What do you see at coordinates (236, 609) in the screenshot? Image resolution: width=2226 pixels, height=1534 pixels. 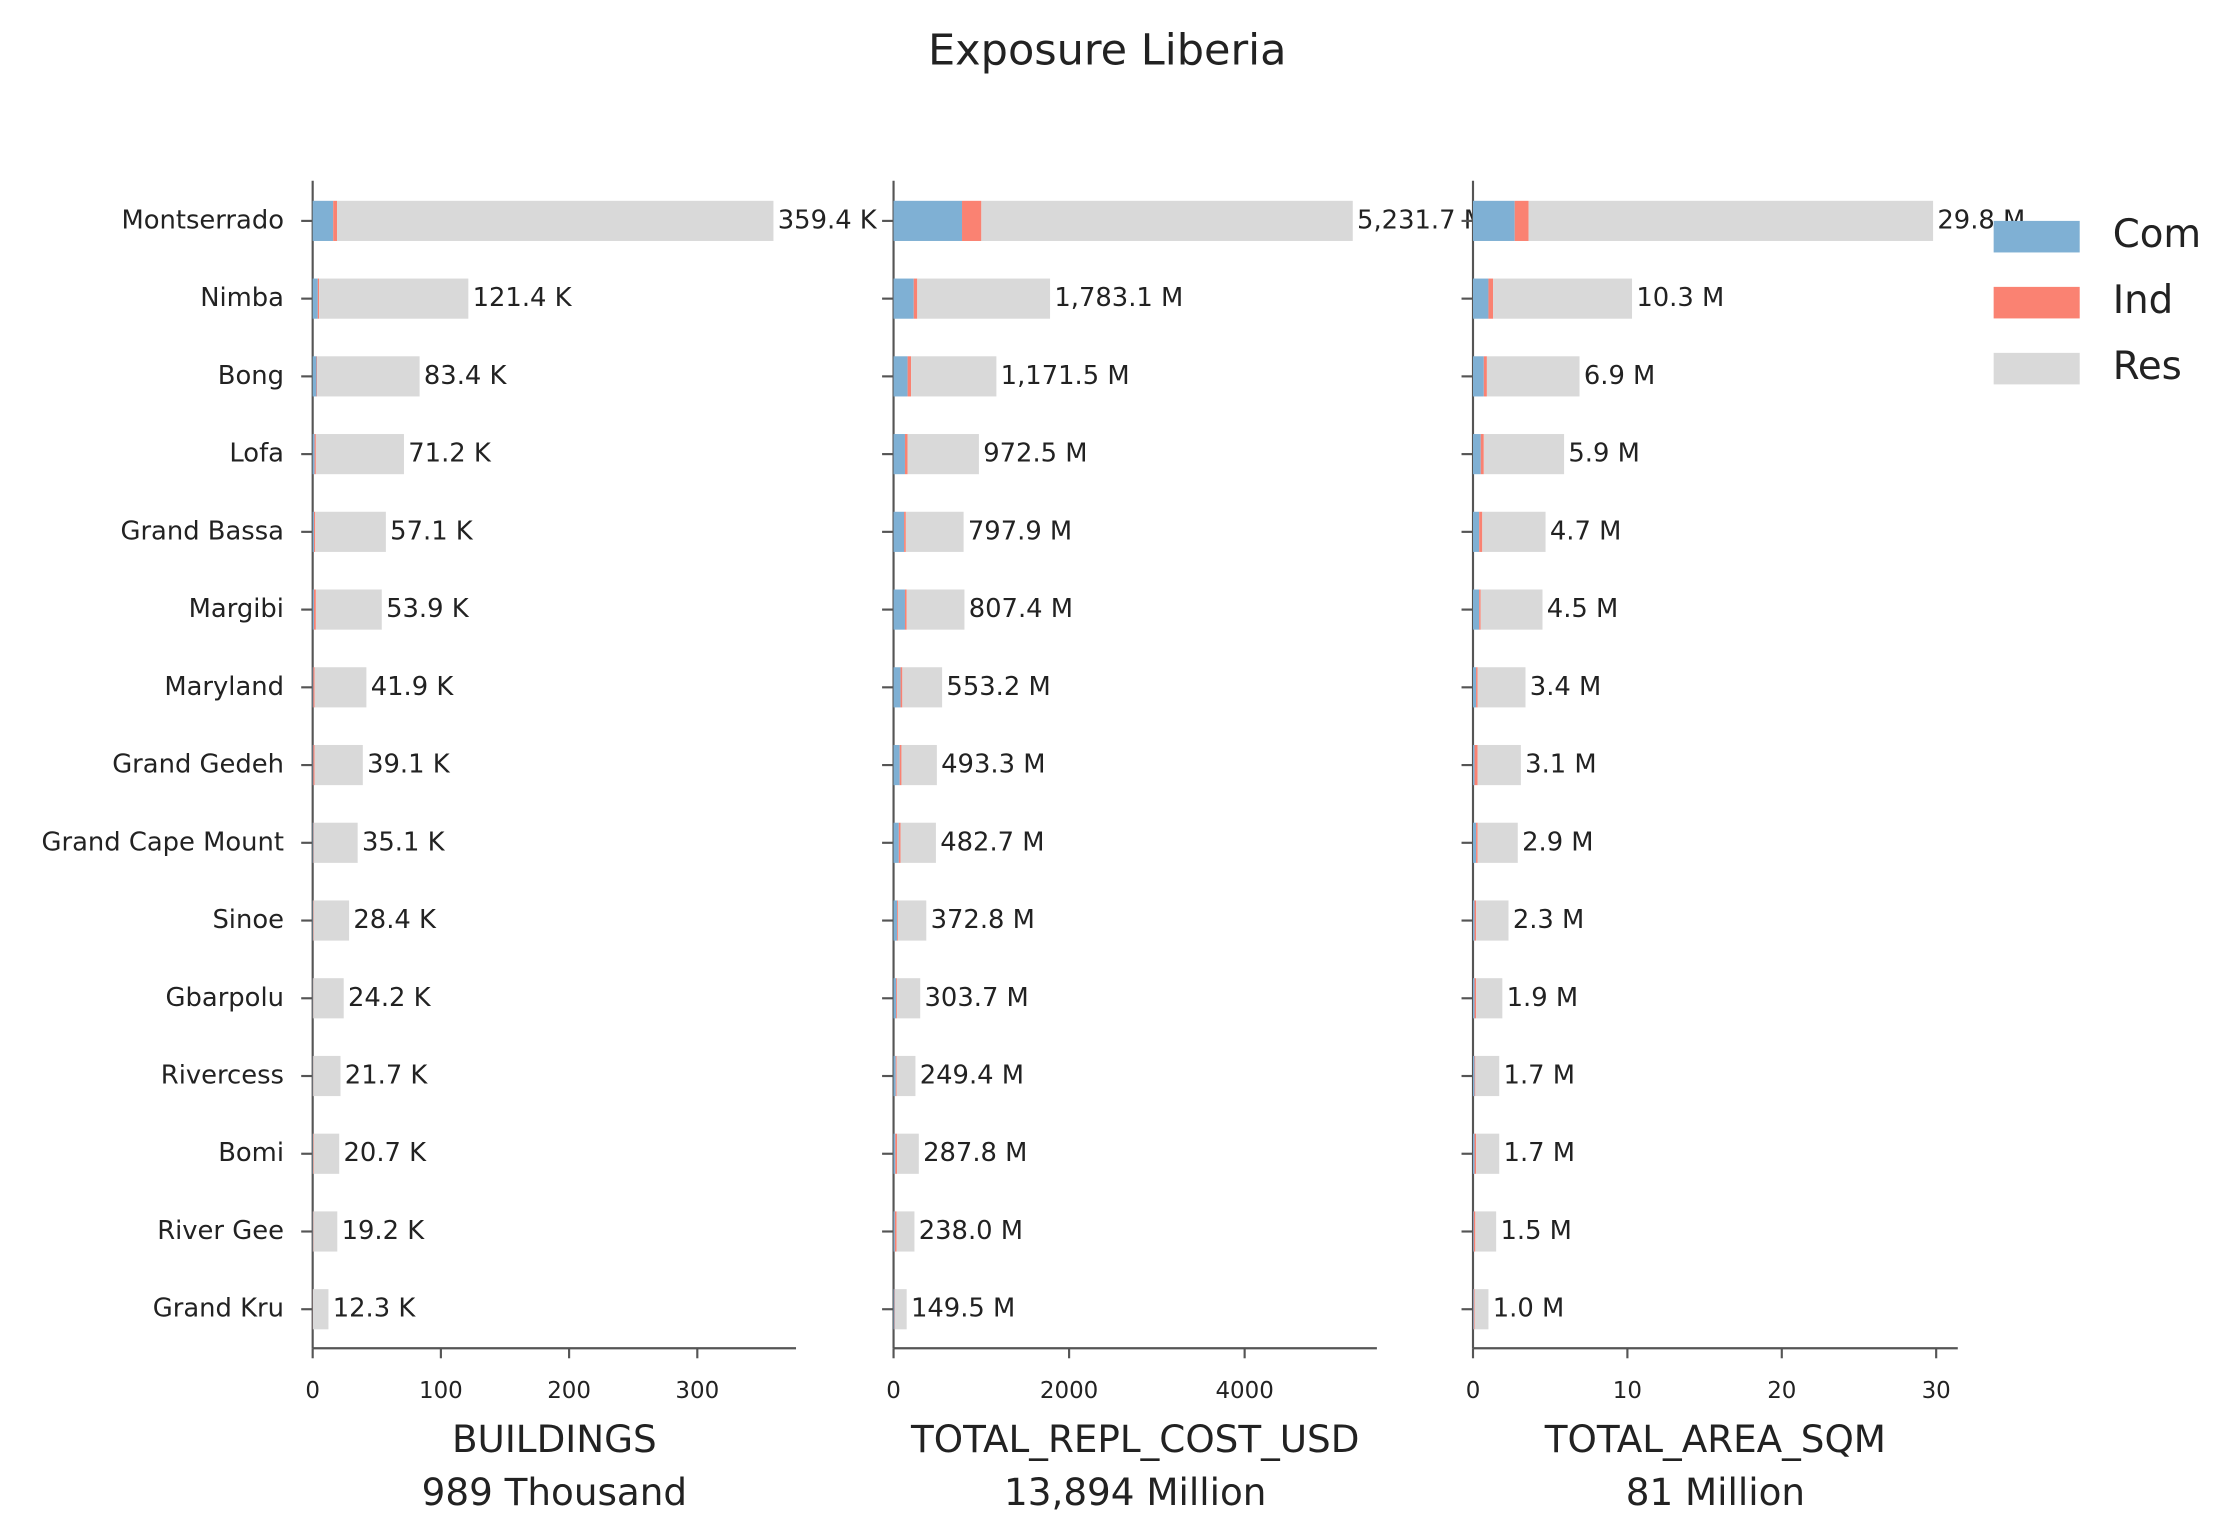 I see `y-tick-label: Margibi` at bounding box center [236, 609].